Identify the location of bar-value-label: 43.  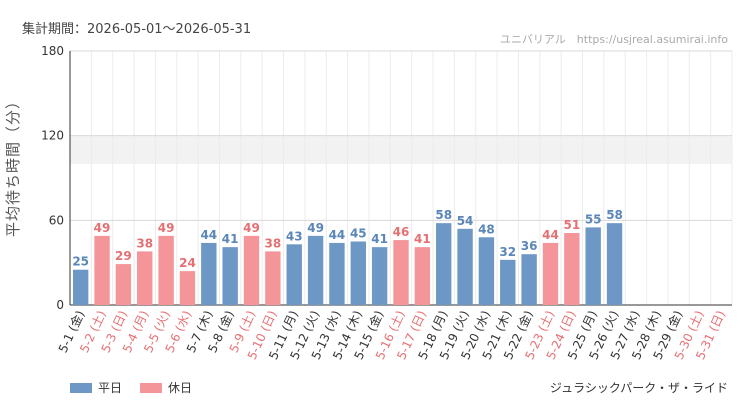
(294, 236).